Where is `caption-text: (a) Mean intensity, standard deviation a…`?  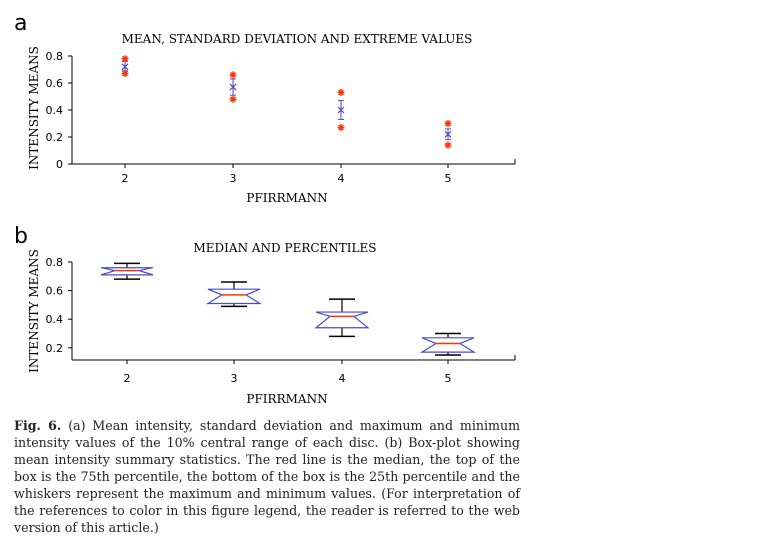
caption-text: (a) Mean intensity, standard deviation a… is located at coordinates (267, 476).